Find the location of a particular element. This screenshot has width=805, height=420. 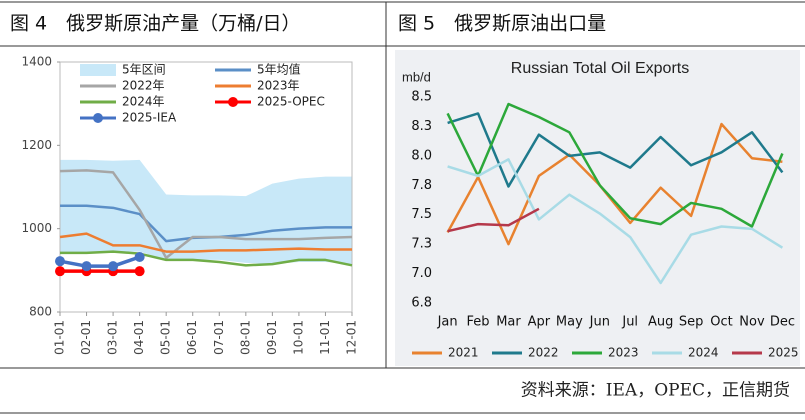

x-tick-label: 07-01 is located at coordinates (219, 337).